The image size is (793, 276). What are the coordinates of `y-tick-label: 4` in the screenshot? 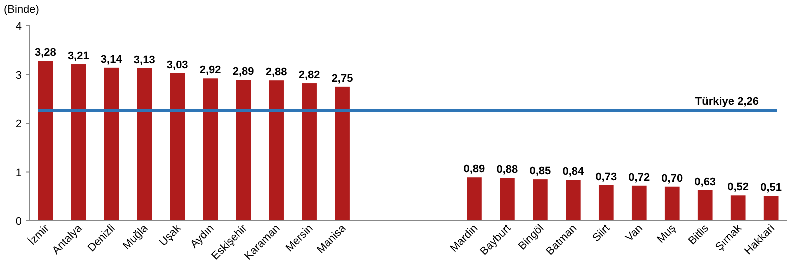 It's located at (19, 27).